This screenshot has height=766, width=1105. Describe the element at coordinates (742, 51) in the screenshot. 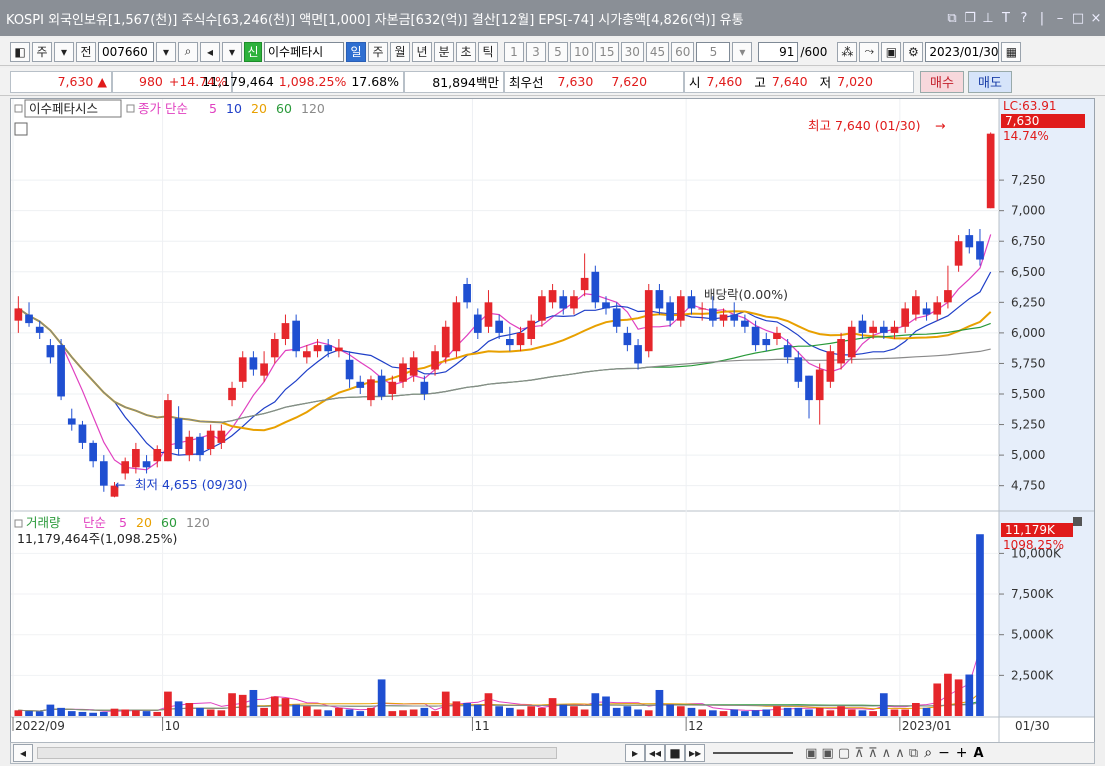

I see `interval-dropdown-icon: ▾` at that location.